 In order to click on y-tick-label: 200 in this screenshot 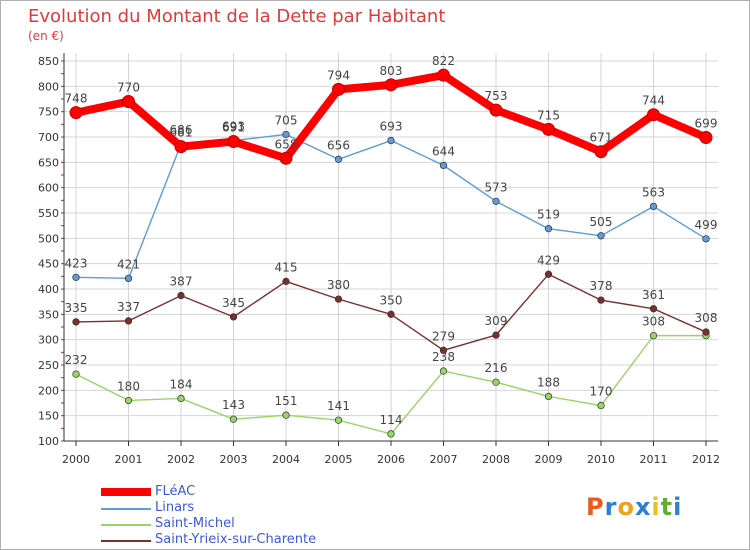, I will do `click(48, 390)`.